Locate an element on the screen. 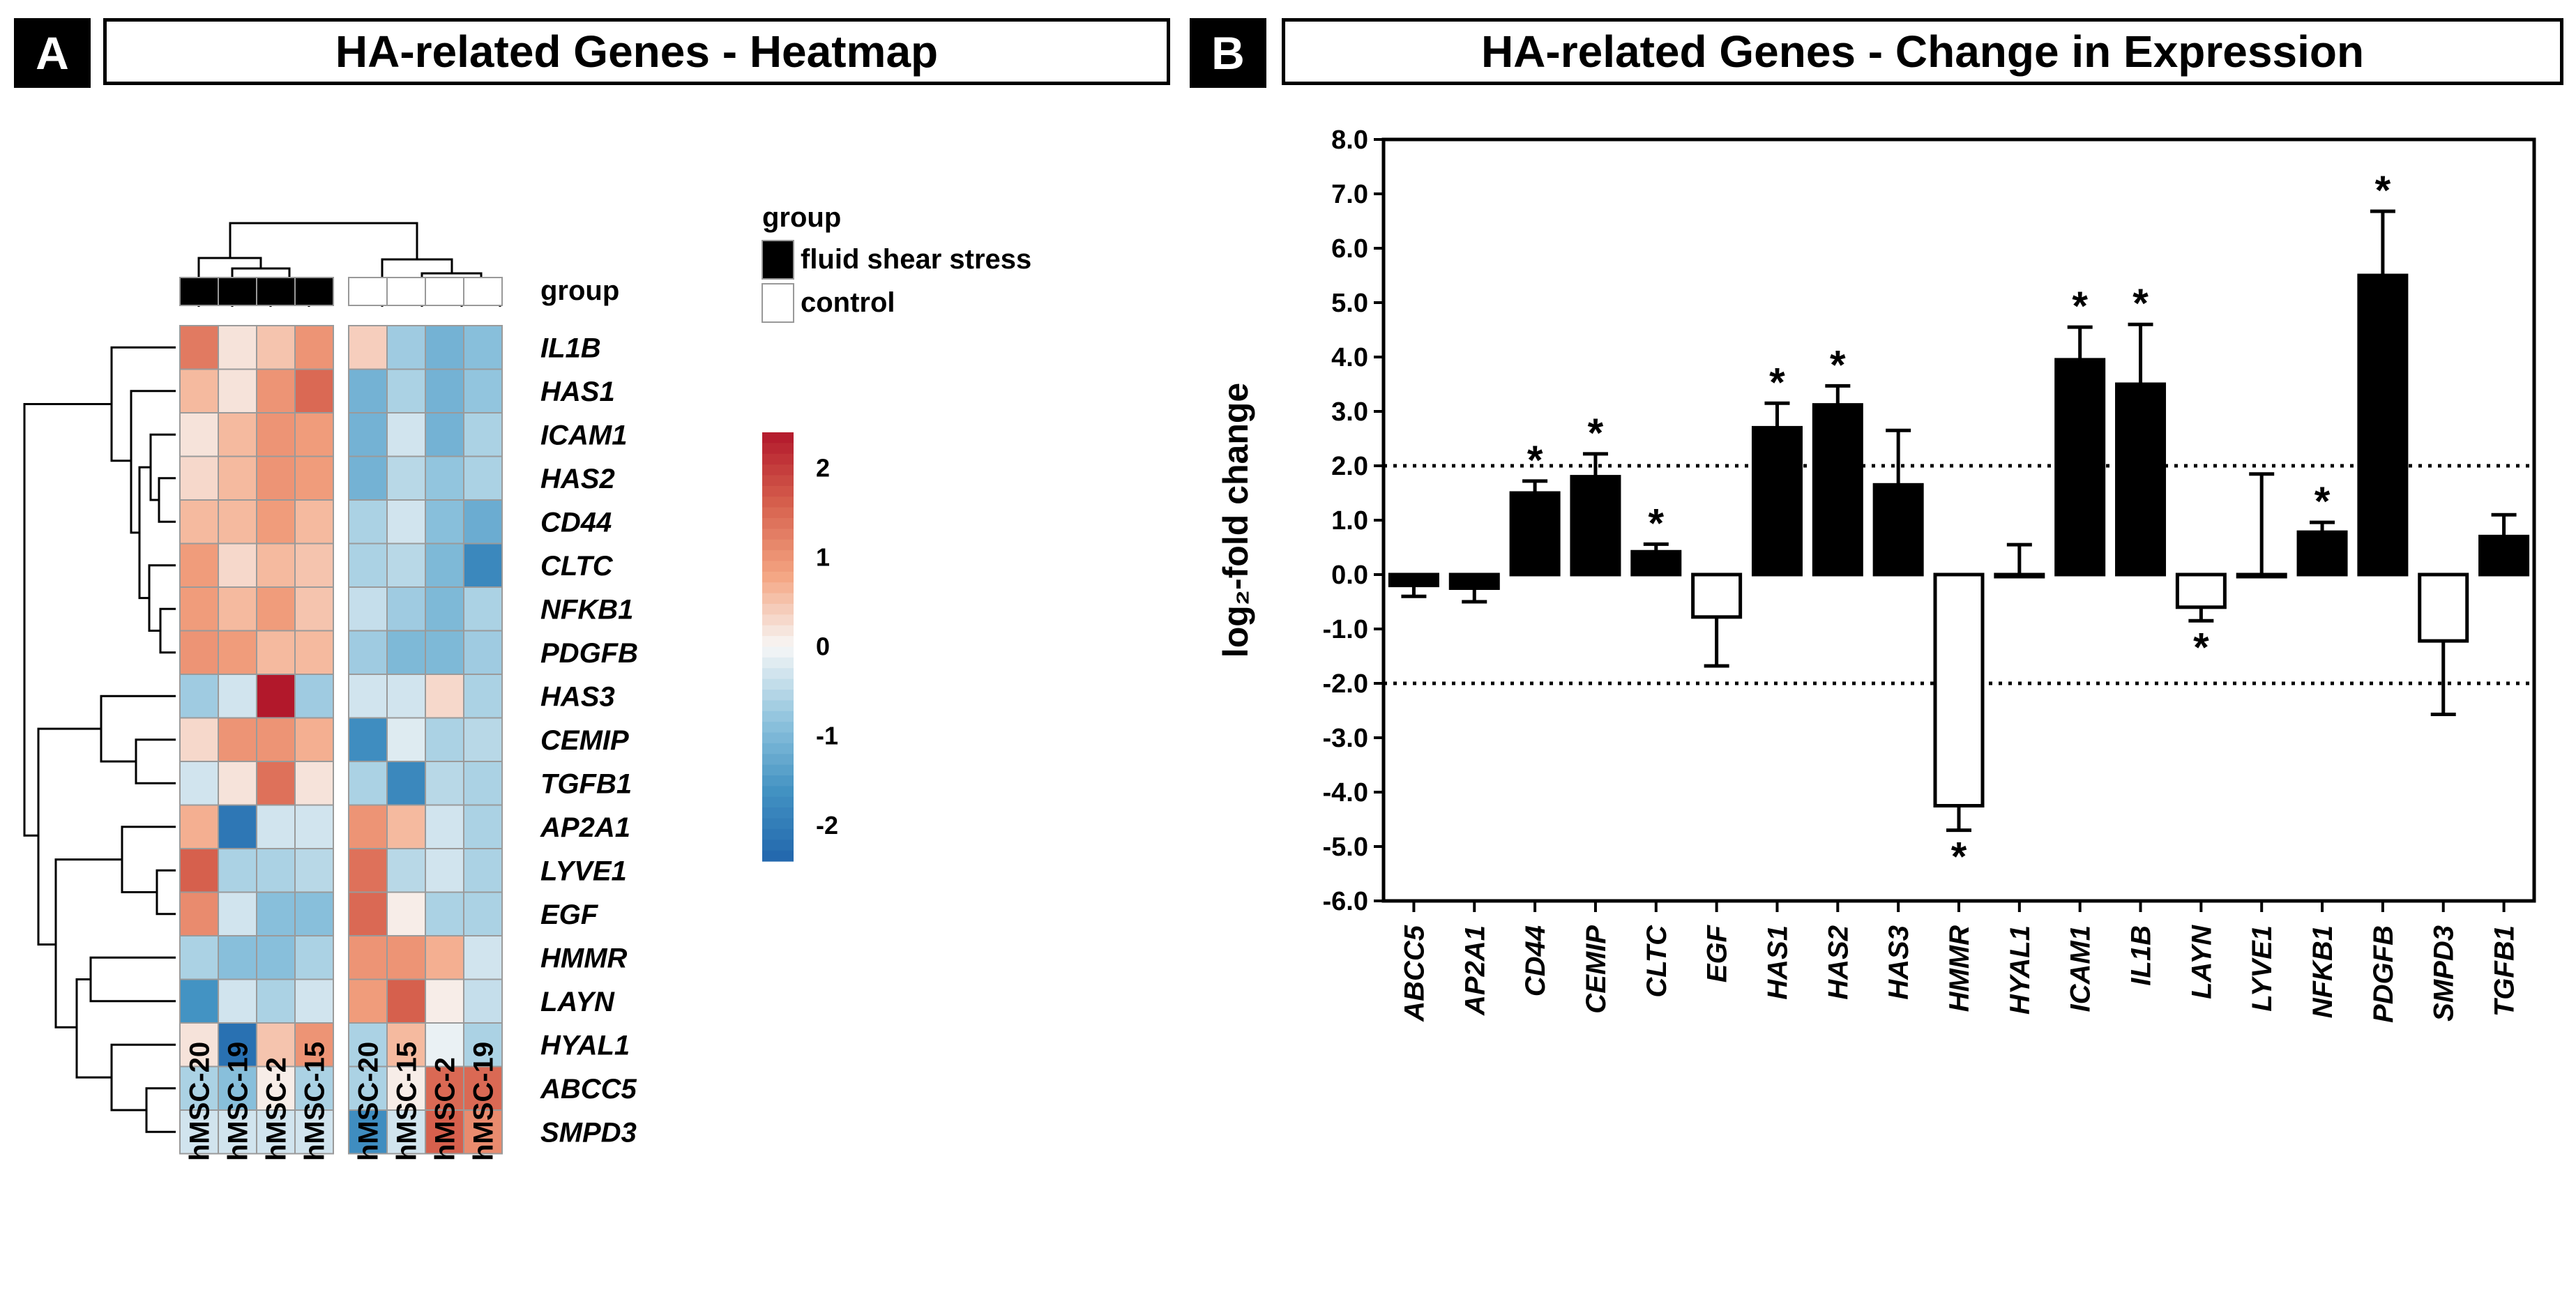  column-label: hMSC-19 is located at coordinates (484, 1101).